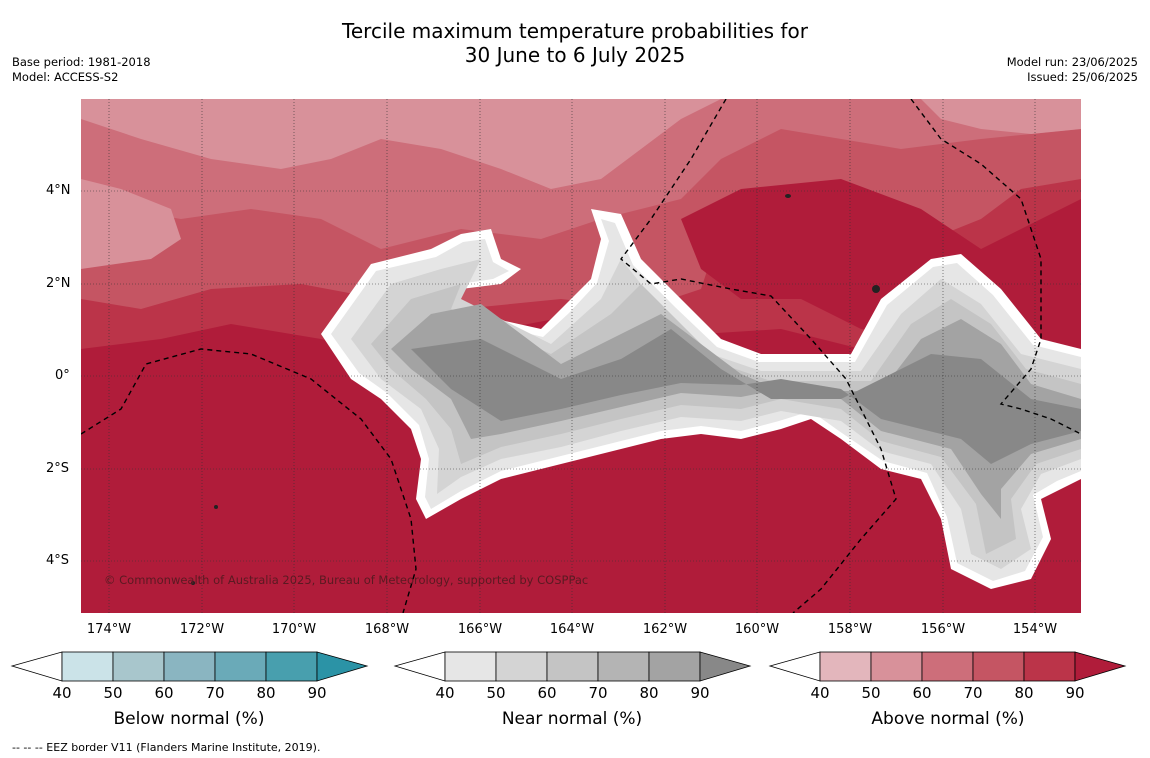  I want to click on colorbar-near, so click(572, 666).